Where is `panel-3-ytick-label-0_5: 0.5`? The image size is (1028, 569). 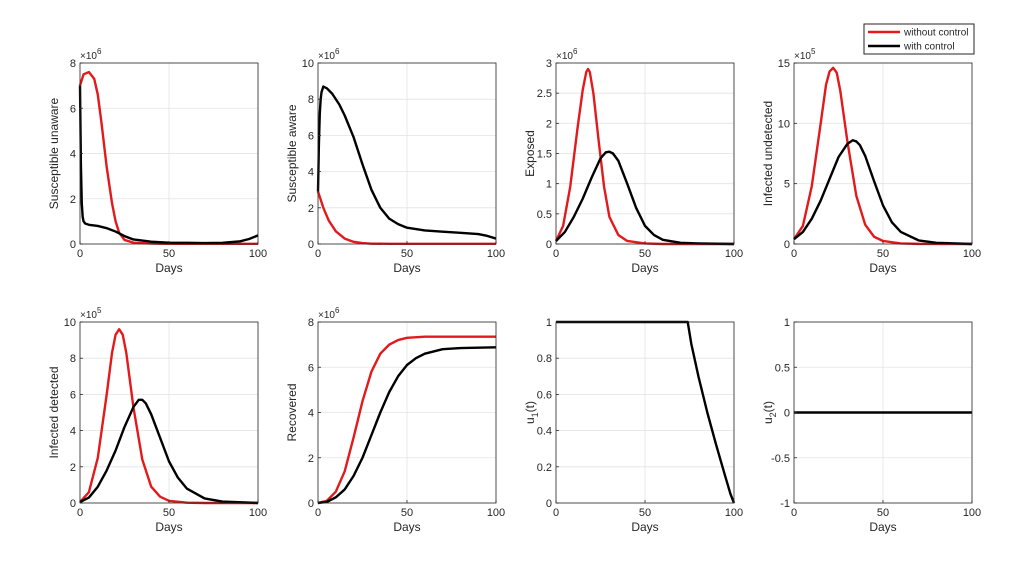
panel-3-ytick-label-0_5: 0.5 is located at coordinates (544, 215).